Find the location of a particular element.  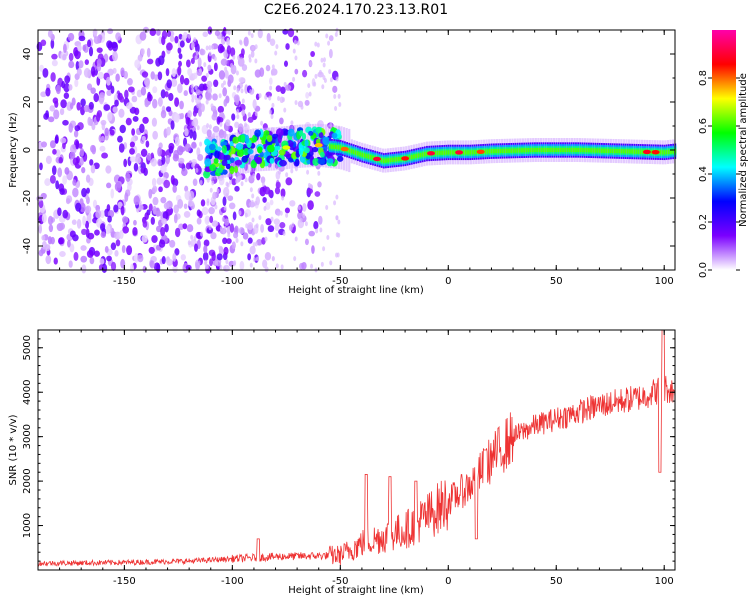

snr-x-axis-label: Height of straight line (km) is located at coordinates (356, 590).